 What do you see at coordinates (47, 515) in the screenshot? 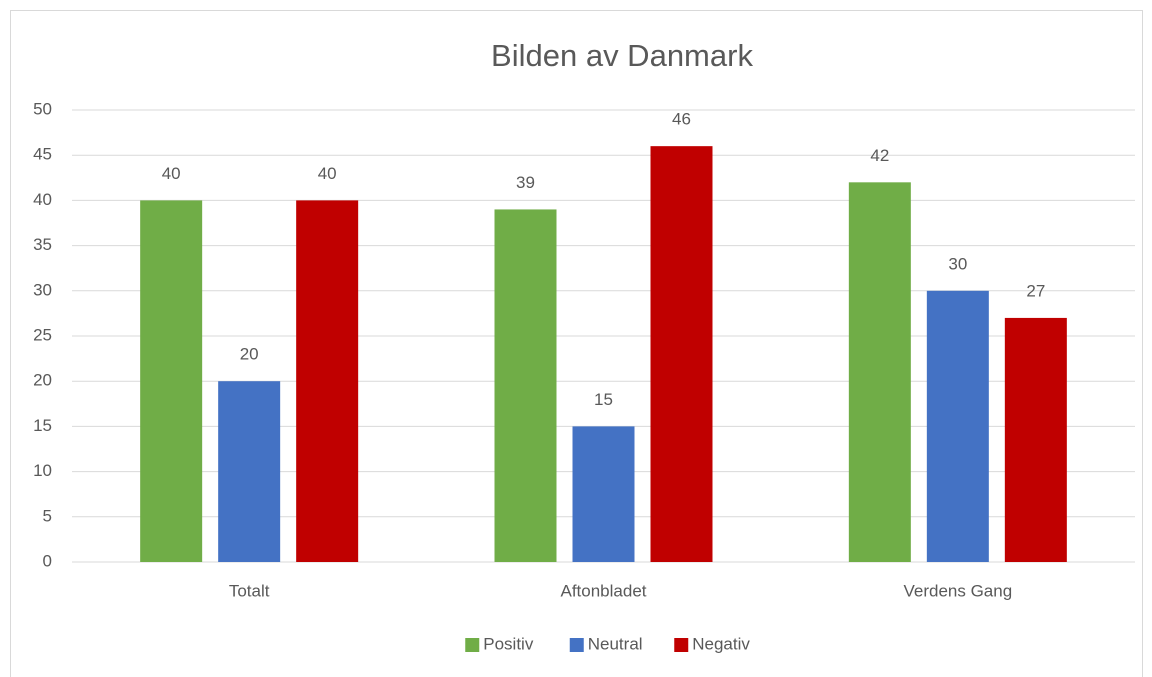
I see `y-tick-label: 5` at bounding box center [47, 515].